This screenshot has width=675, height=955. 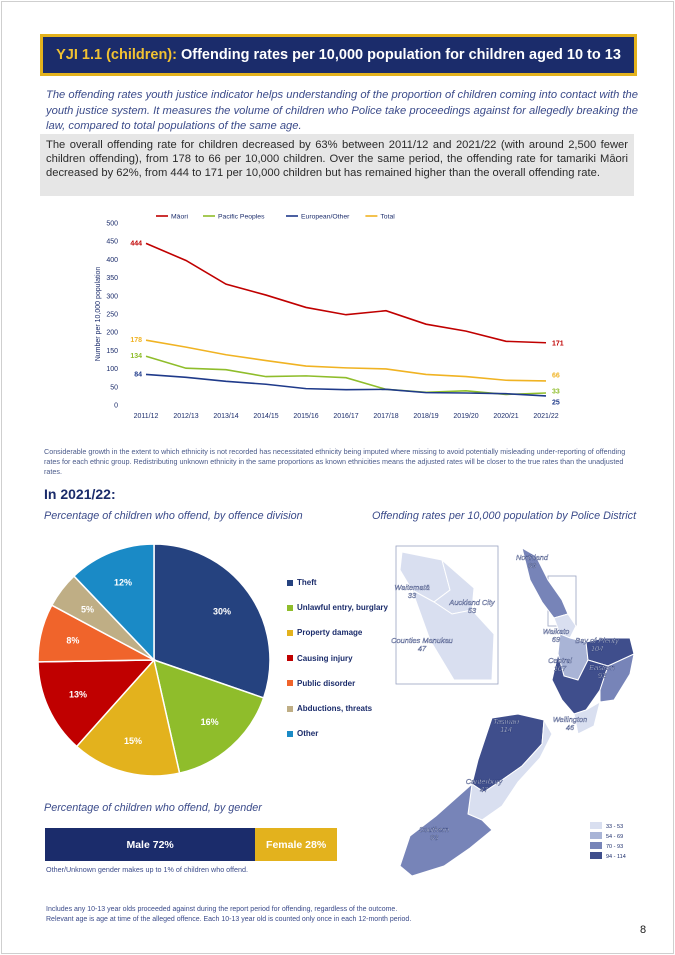 I want to click on district-value: 69, so click(x=556, y=639).